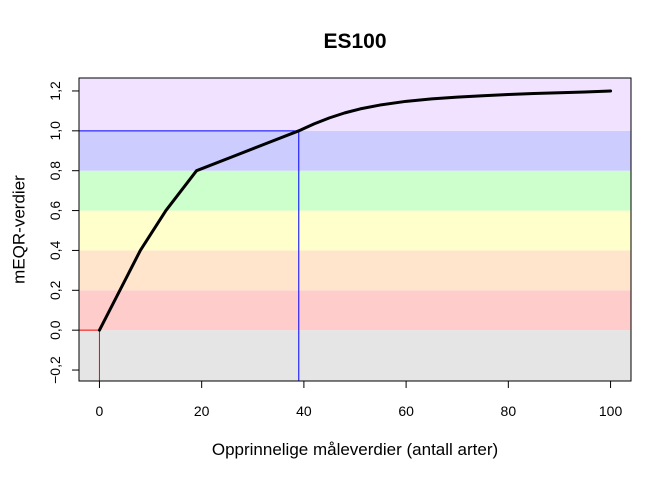  What do you see at coordinates (354, 41) in the screenshot?
I see `chart-title: ES100` at bounding box center [354, 41].